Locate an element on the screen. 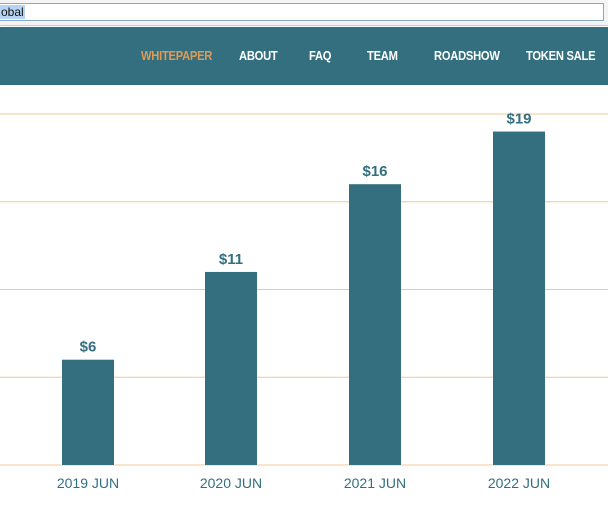  bar-2020-jun is located at coordinates (231, 368).